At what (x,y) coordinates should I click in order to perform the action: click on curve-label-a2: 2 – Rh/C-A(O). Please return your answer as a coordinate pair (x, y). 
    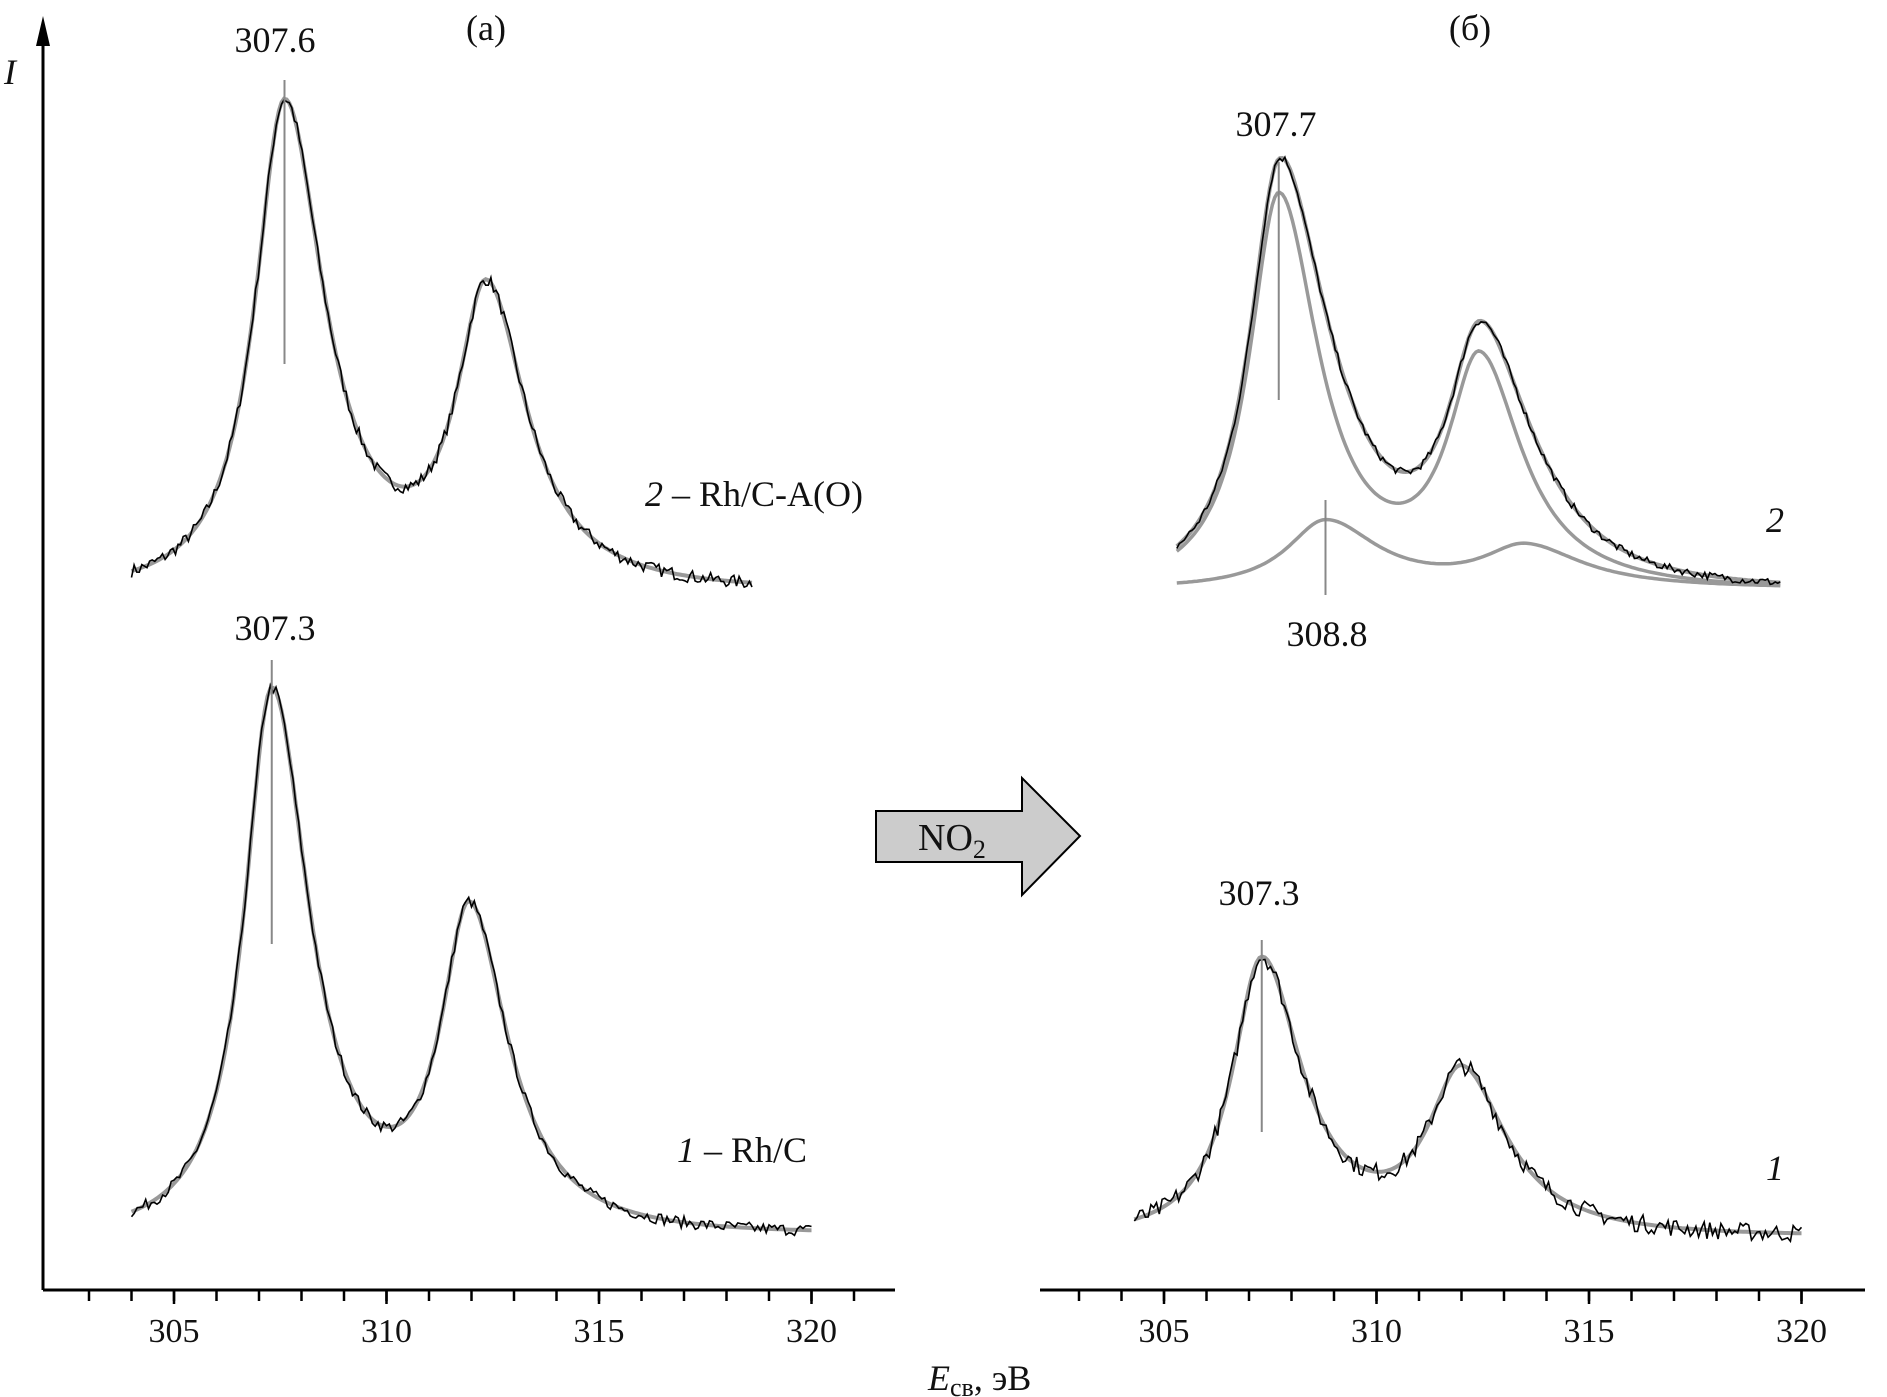
    Looking at the image, I should click on (754, 494).